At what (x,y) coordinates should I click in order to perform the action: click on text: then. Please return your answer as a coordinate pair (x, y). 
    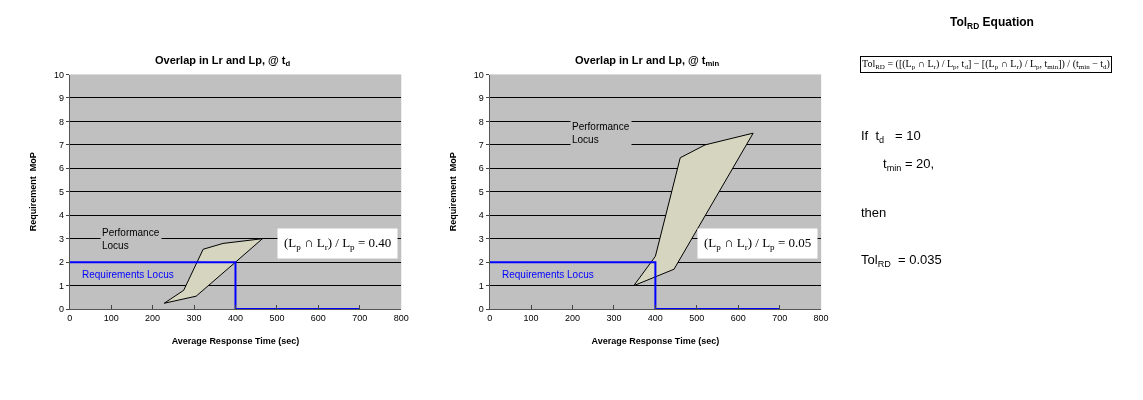
    Looking at the image, I should click on (874, 212).